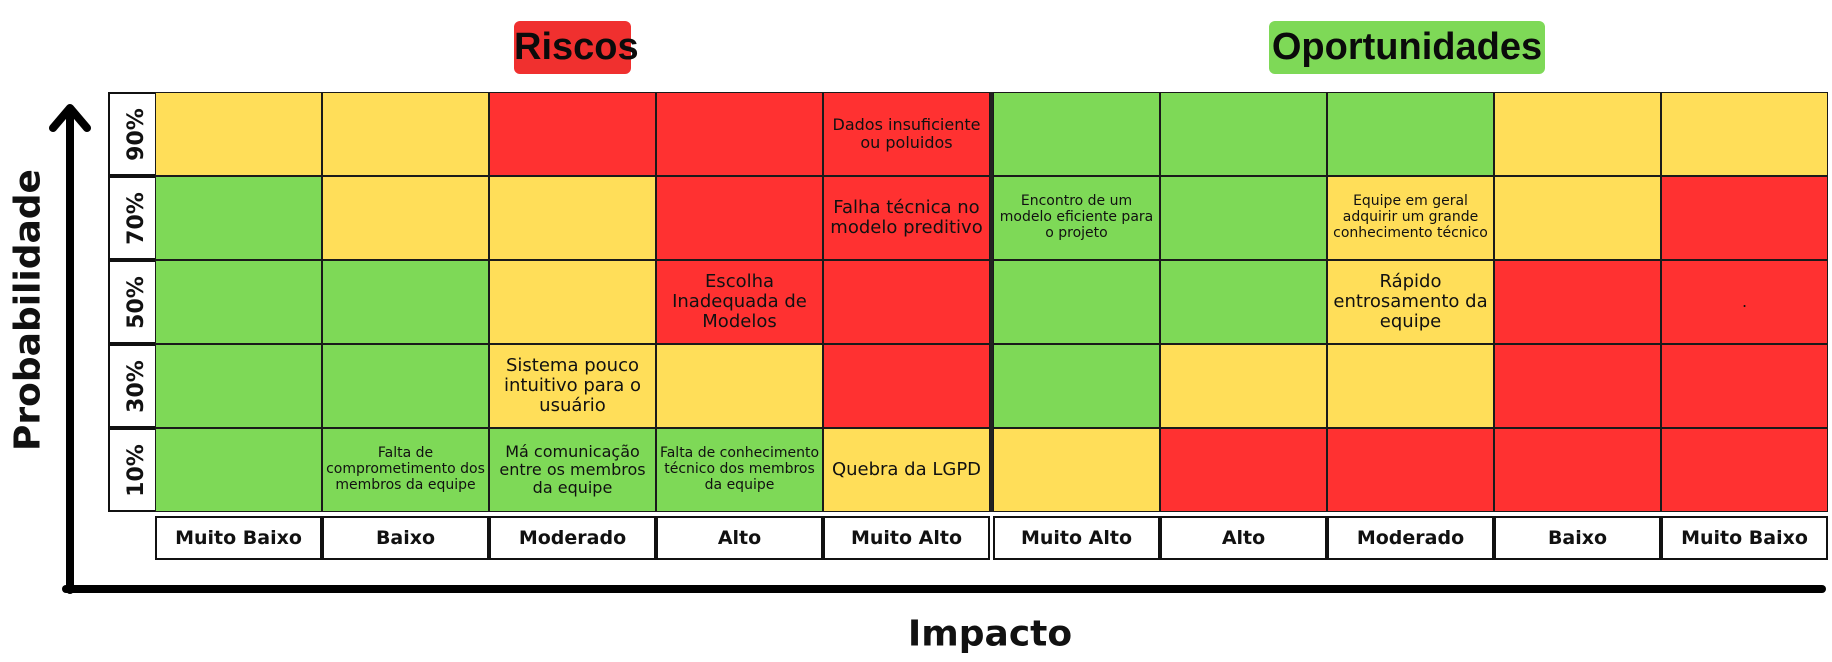  Describe the element at coordinates (1577, 538) in the screenshot. I see `opportunity-impact-label: Baixo` at that location.